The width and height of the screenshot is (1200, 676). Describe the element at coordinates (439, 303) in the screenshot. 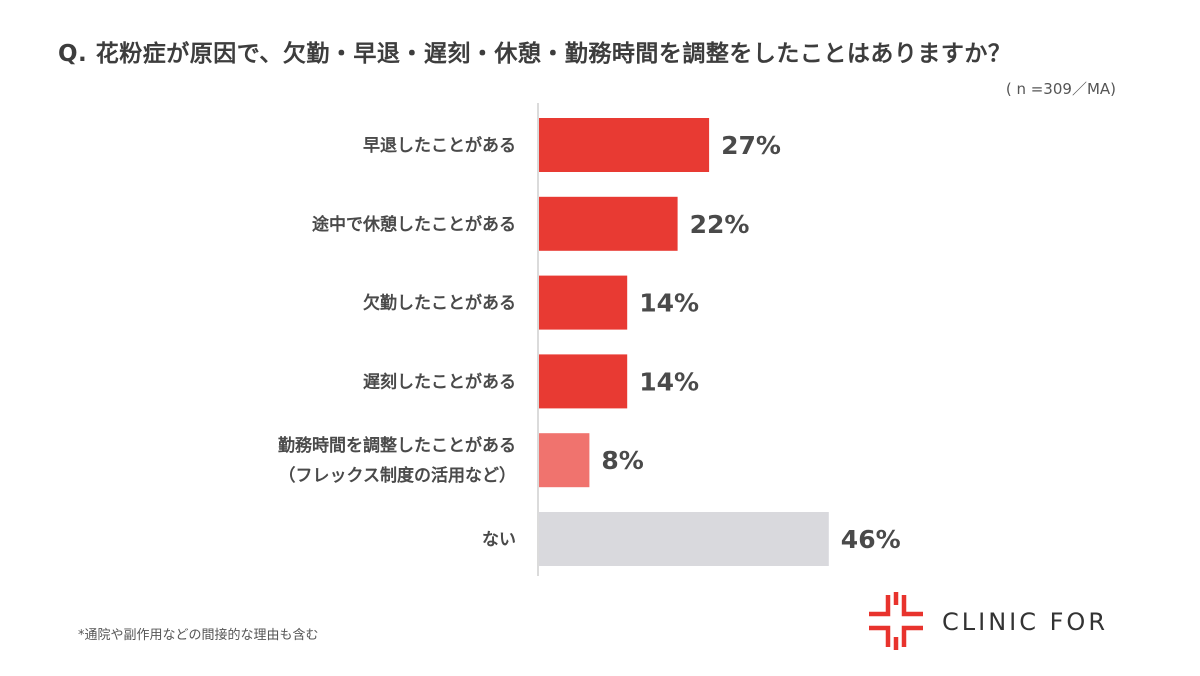

I see `category-label: 欠勤したことがある` at that location.